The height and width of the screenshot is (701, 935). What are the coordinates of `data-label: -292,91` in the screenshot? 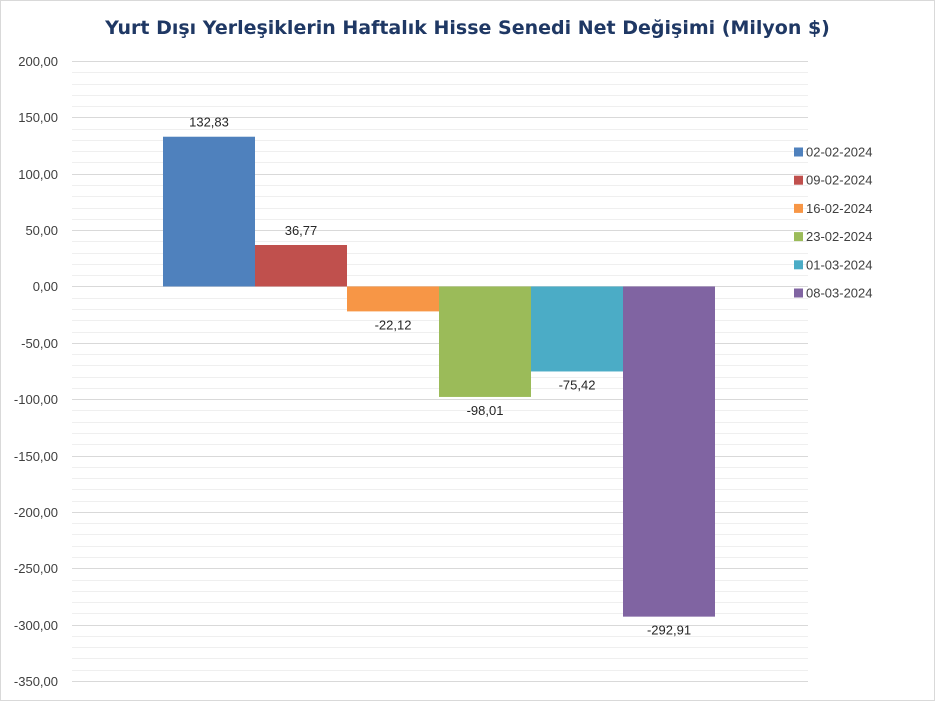 It's located at (669, 630).